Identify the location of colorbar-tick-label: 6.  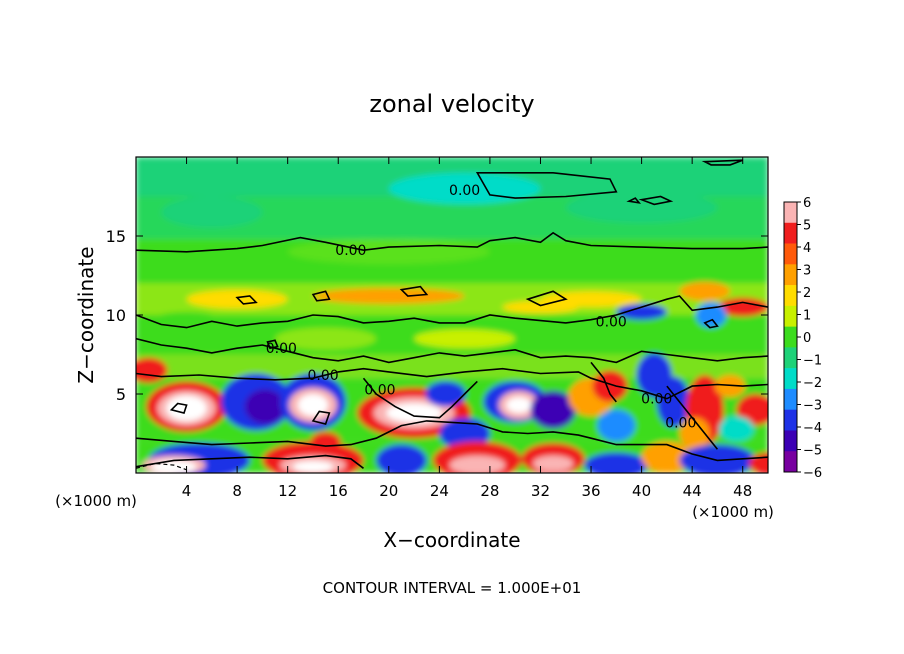
(807, 203).